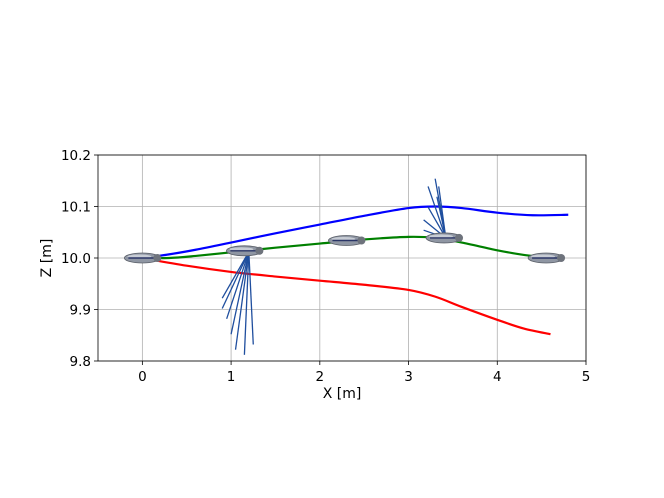 The width and height of the screenshot is (664, 498). I want to click on x-tick-label: 2, so click(320, 377).